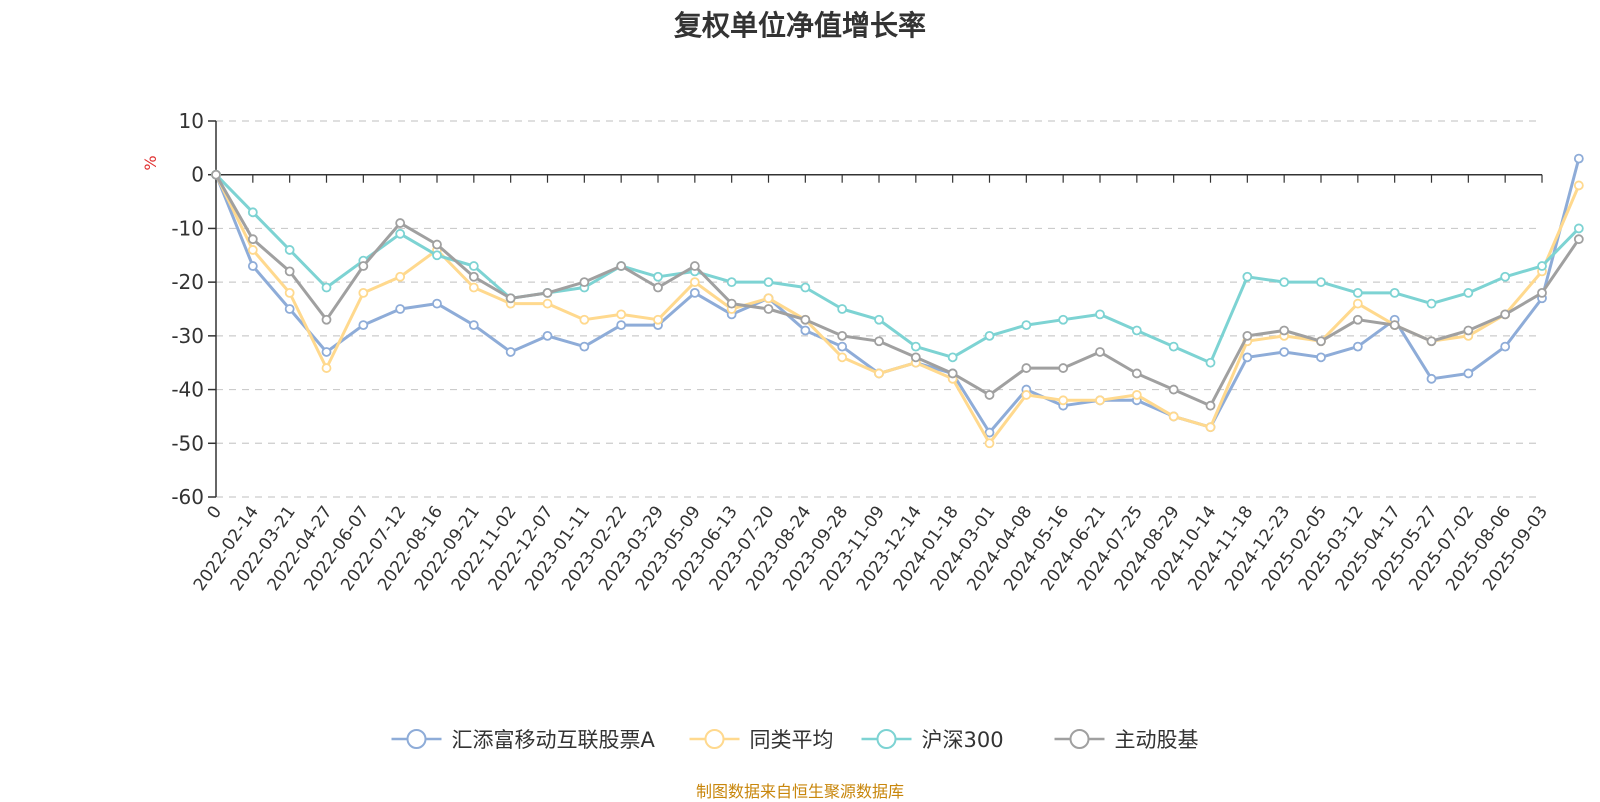 The width and height of the screenshot is (1600, 802). What do you see at coordinates (215, 512) in the screenshot?
I see `x-tick-label: 0` at bounding box center [215, 512].